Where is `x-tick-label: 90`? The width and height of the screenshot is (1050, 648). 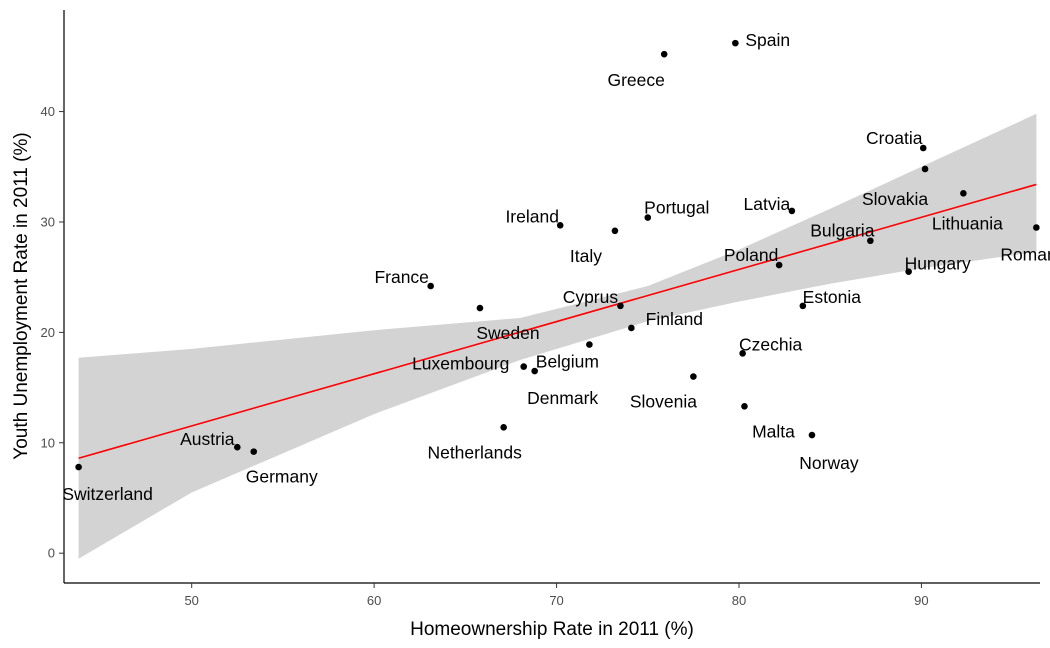 x-tick-label: 90 is located at coordinates (921, 600).